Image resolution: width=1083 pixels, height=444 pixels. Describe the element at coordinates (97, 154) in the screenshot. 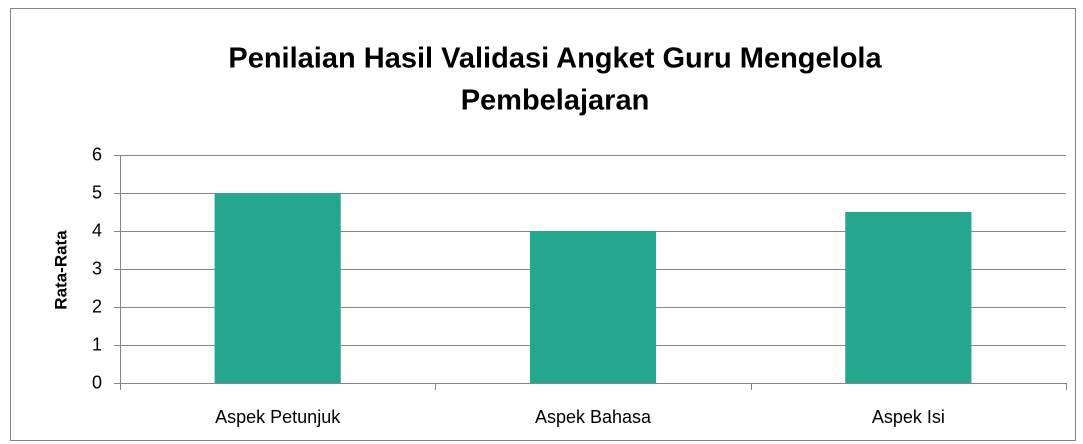

I see `y-tick-label: 6` at that location.